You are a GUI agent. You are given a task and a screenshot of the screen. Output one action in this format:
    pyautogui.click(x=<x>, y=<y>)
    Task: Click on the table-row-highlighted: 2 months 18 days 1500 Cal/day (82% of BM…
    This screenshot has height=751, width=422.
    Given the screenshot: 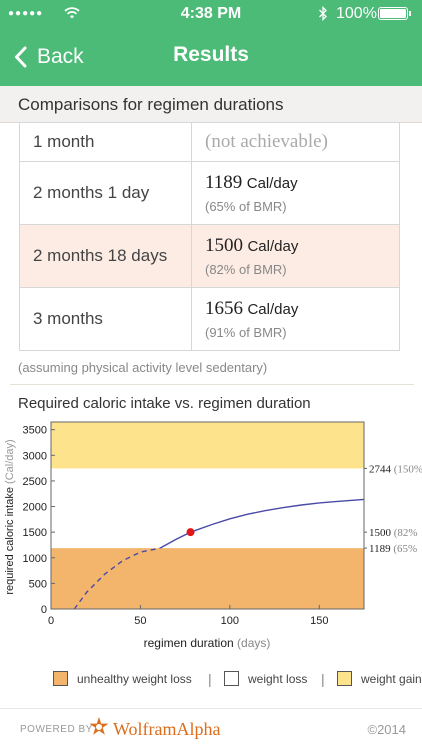 What is the action you would take?
    pyautogui.click(x=209, y=256)
    